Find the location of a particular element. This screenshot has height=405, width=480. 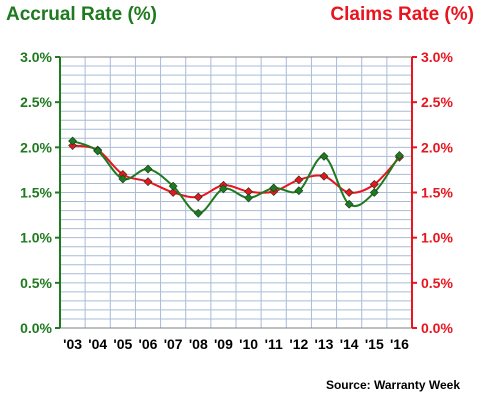

x-tick-label: '12 is located at coordinates (298, 344).